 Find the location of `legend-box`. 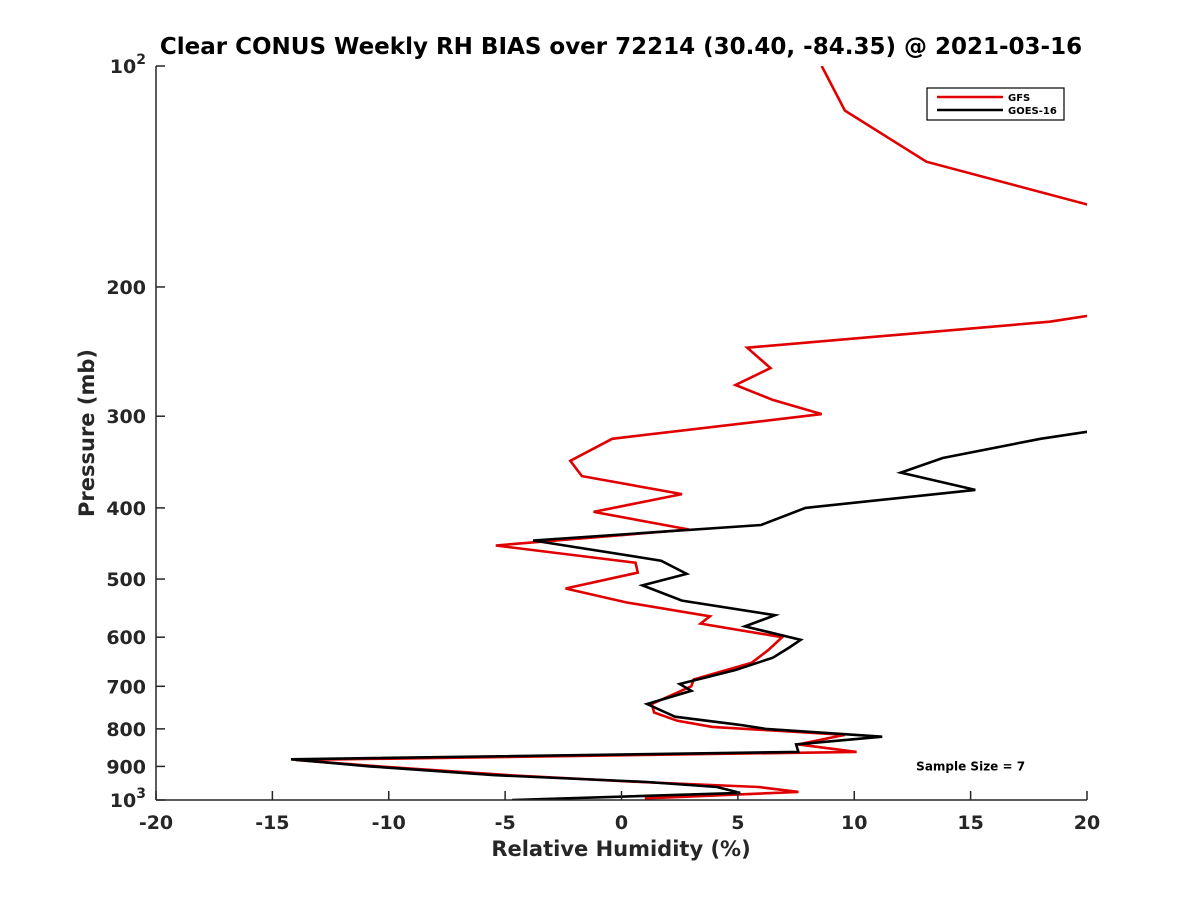

legend-box is located at coordinates (995, 104).